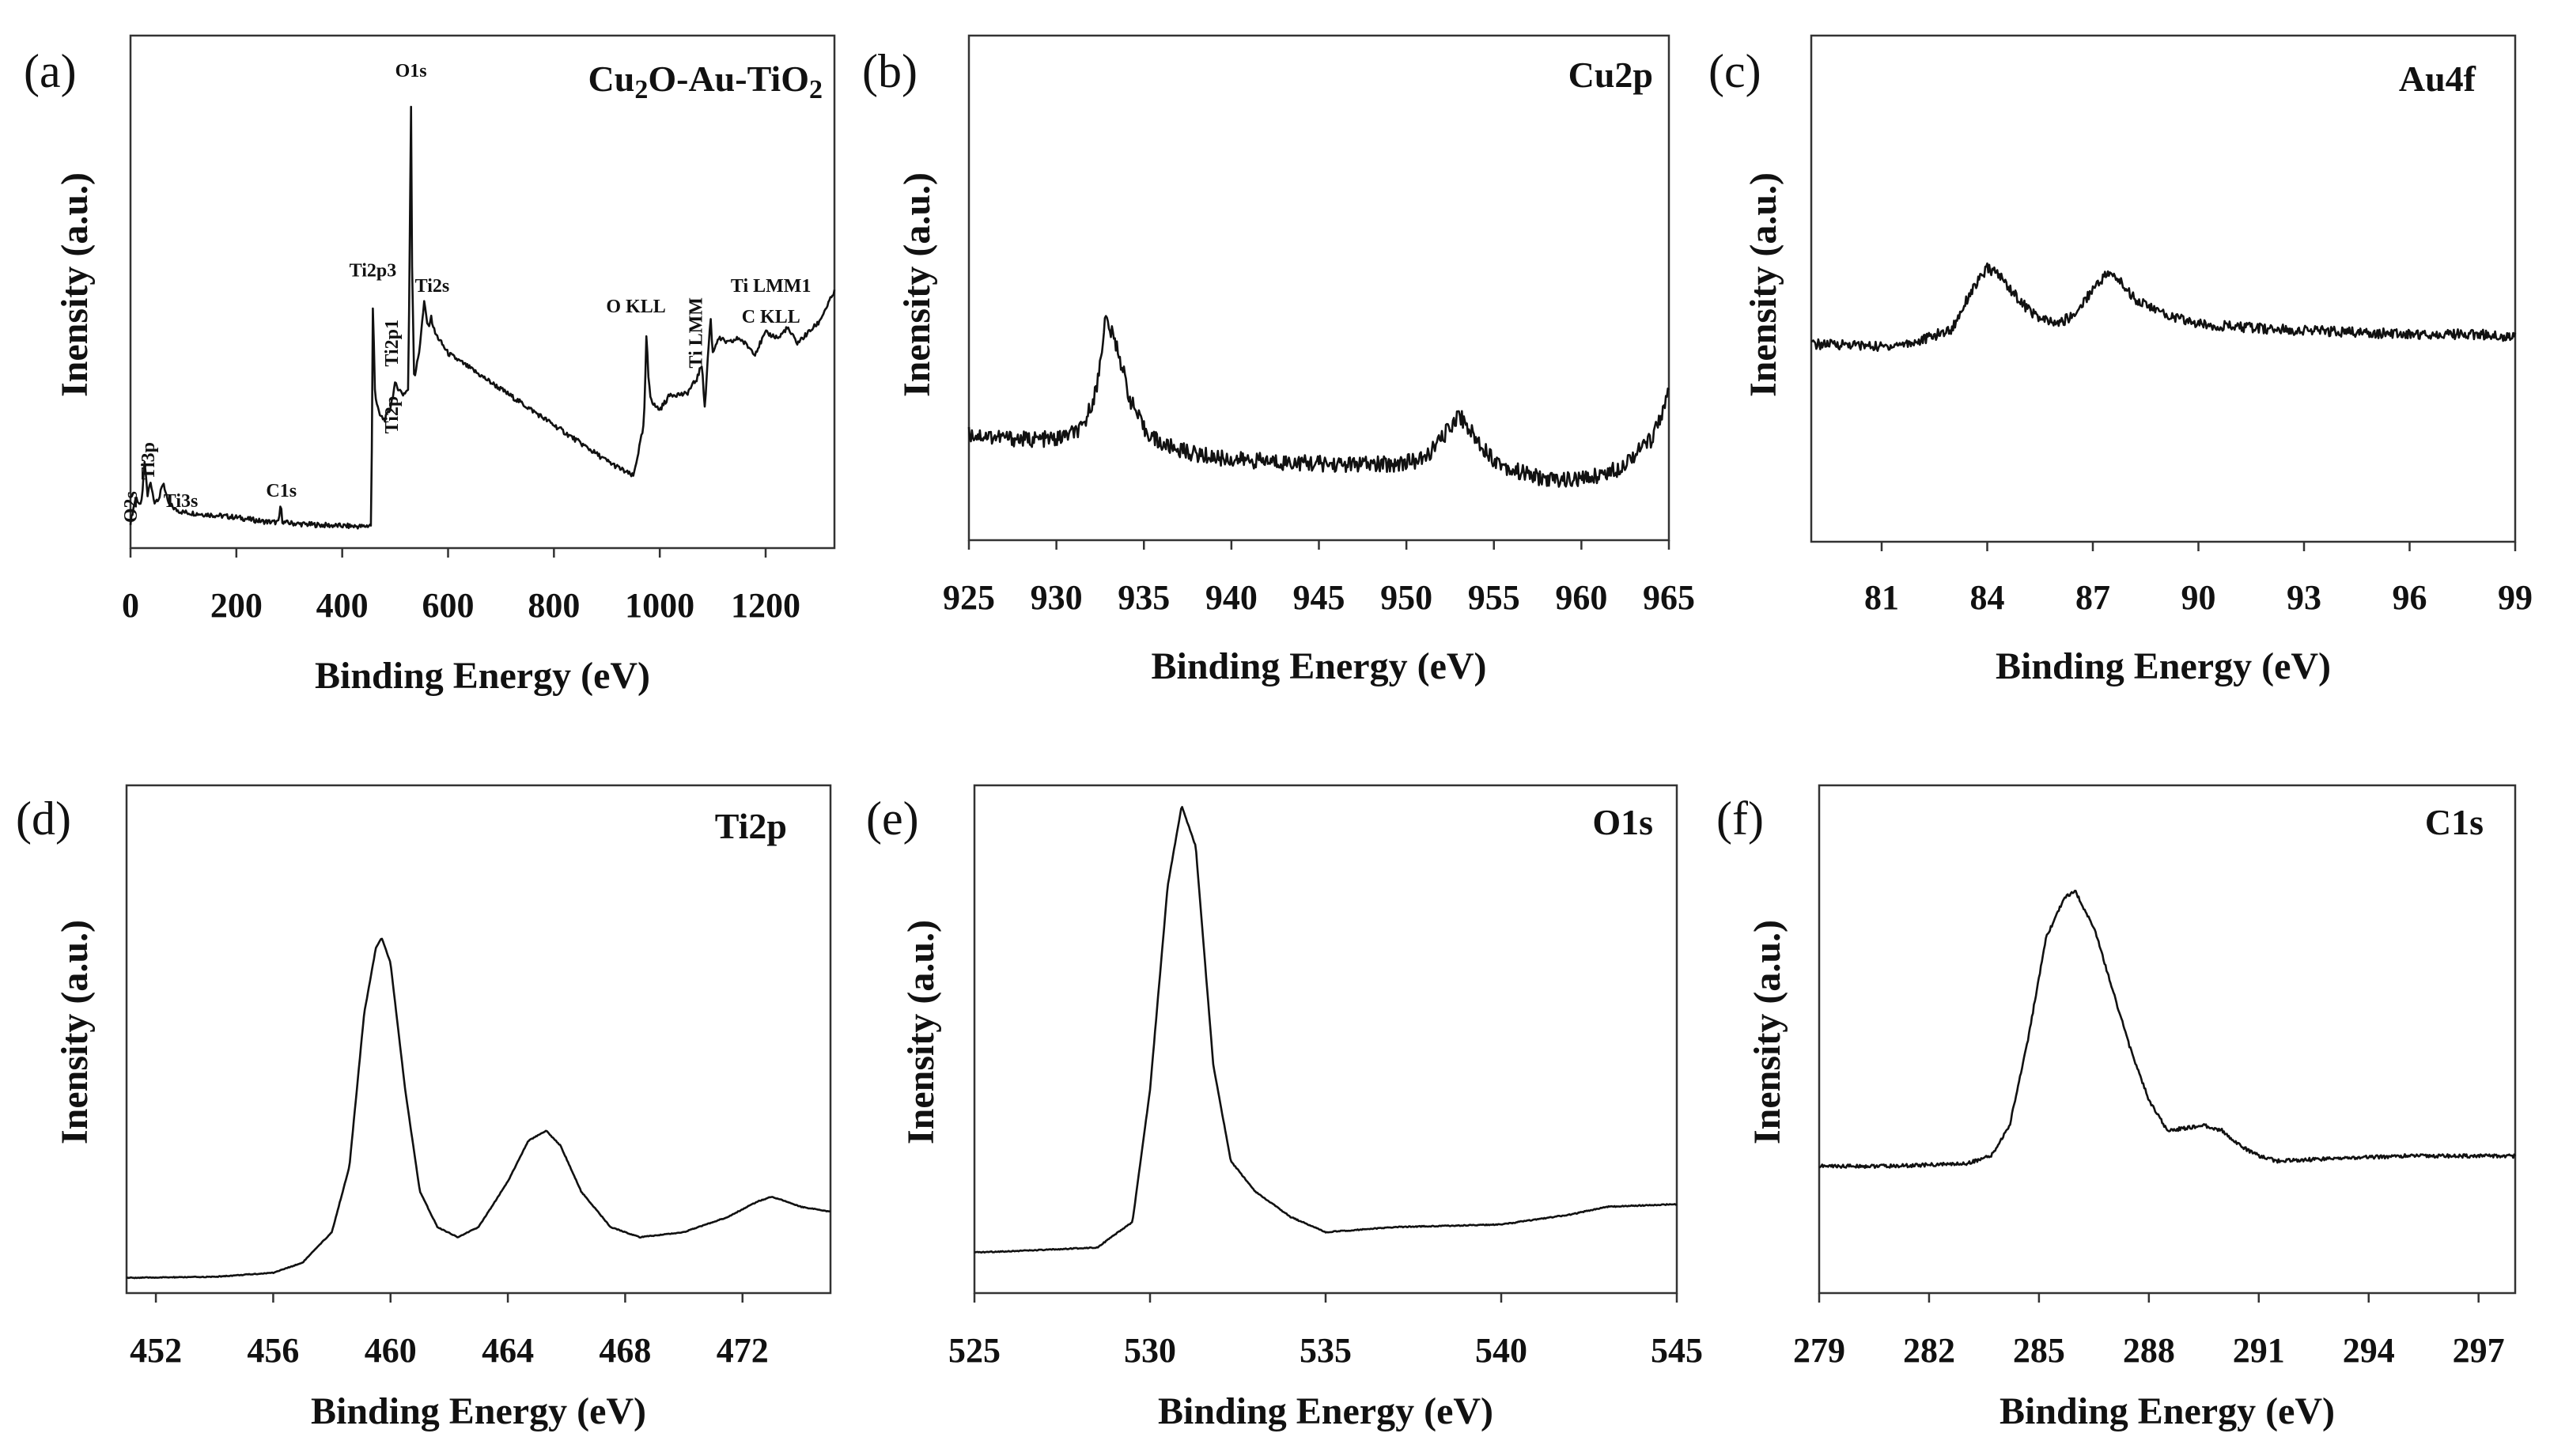  Describe the element at coordinates (1150, 1350) in the screenshot. I see `x-tick-label: 530` at that location.